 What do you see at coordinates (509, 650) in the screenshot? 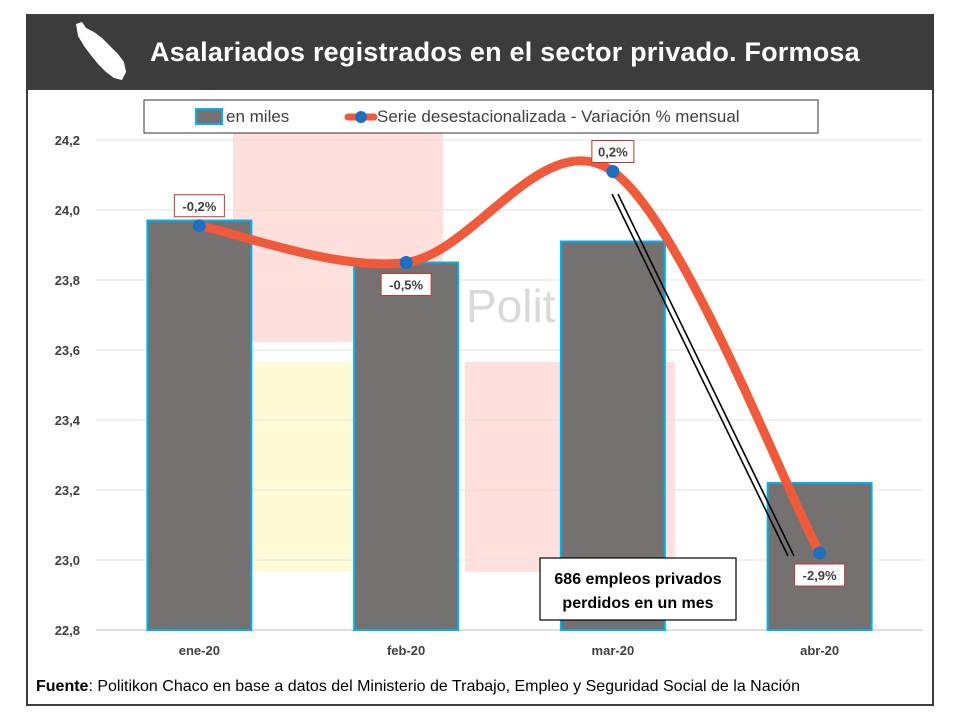
I see `x-axis: ene-20 feb-20 mar-20 abr-20` at bounding box center [509, 650].